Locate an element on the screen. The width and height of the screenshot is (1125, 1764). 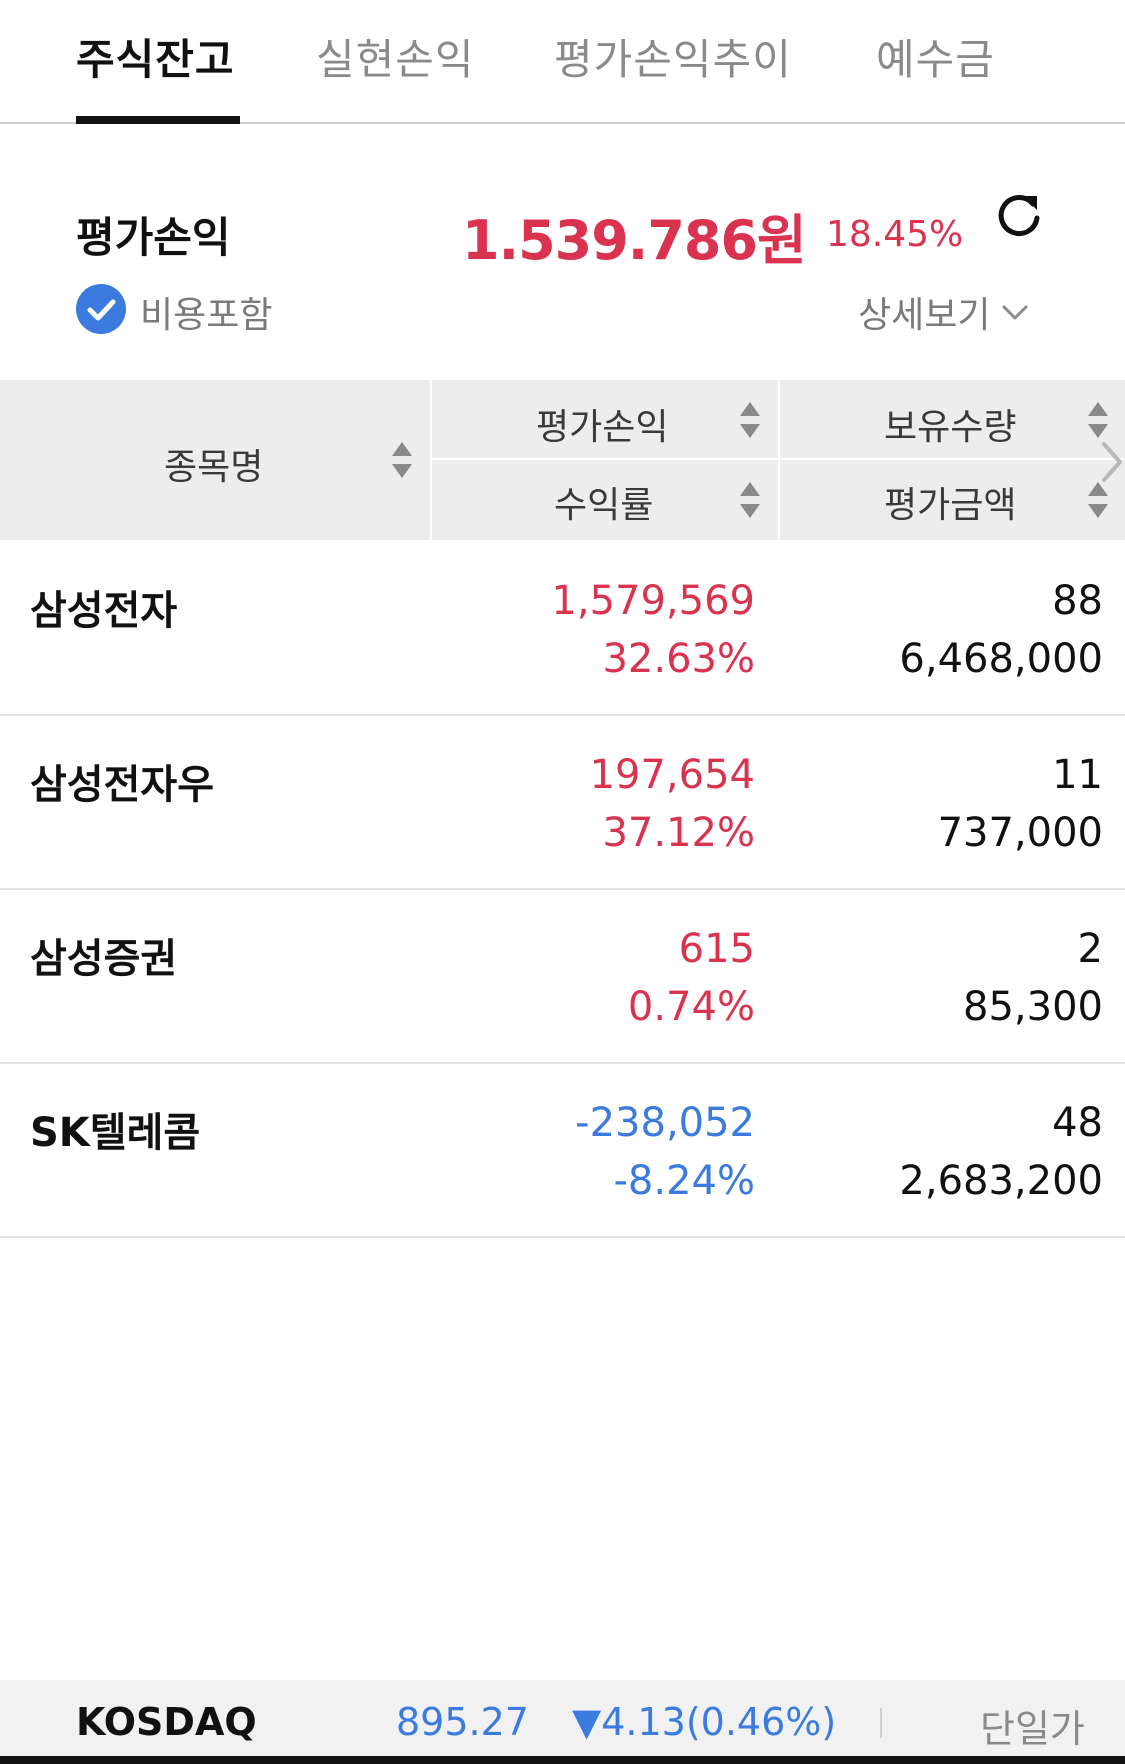
tab-bar: 주식잔고 실현손익 평가손익추이 예수금 is located at coordinates (562, 62).